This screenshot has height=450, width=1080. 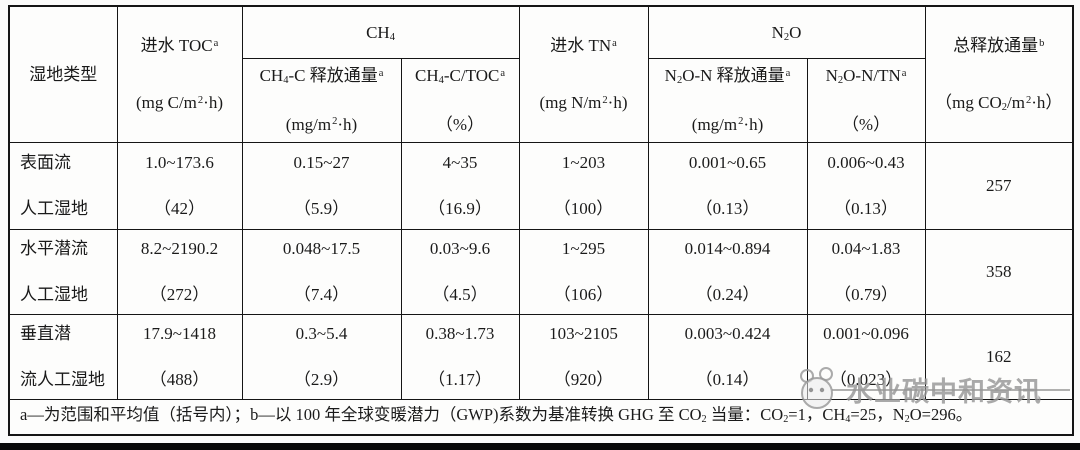 What do you see at coordinates (45, 162) in the screenshot?
I see `cell-line: 表面流` at bounding box center [45, 162].